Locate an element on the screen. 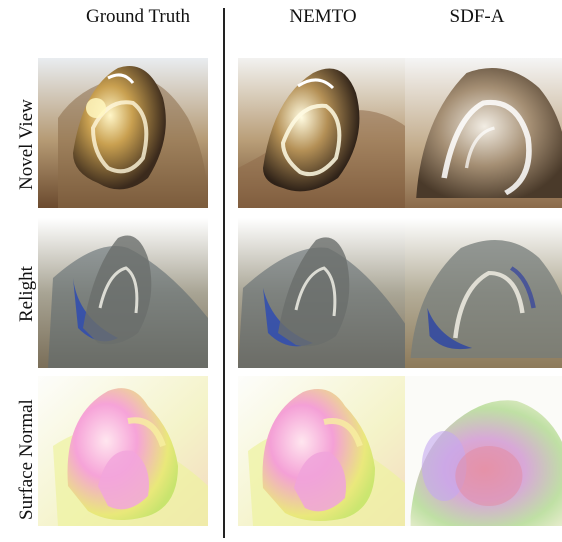 The image size is (562, 542). image-relight-nemto is located at coordinates (323, 293).